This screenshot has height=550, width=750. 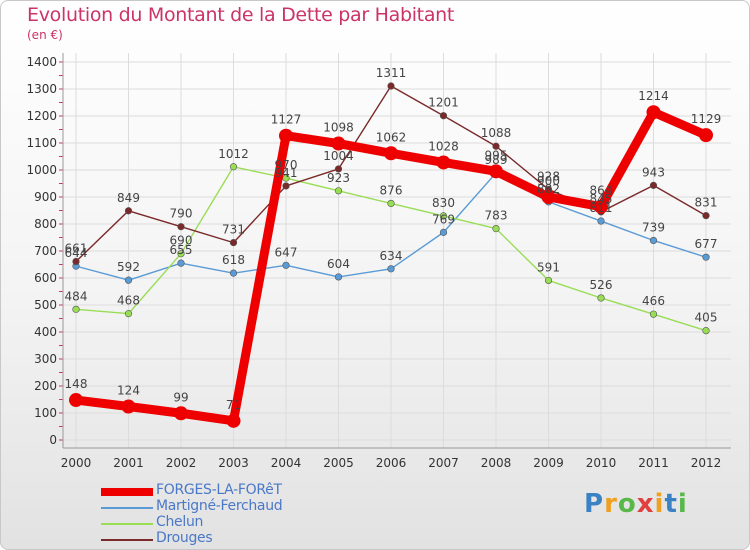 What do you see at coordinates (128, 301) in the screenshot?
I see `data-label-chelun: 468` at bounding box center [128, 301].